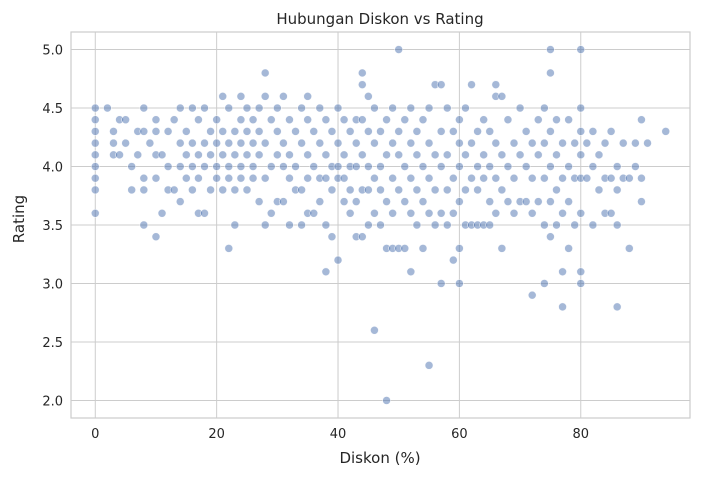  What do you see at coordinates (52, 343) in the screenshot?
I see `y-tick-label: 2.5` at bounding box center [52, 343].